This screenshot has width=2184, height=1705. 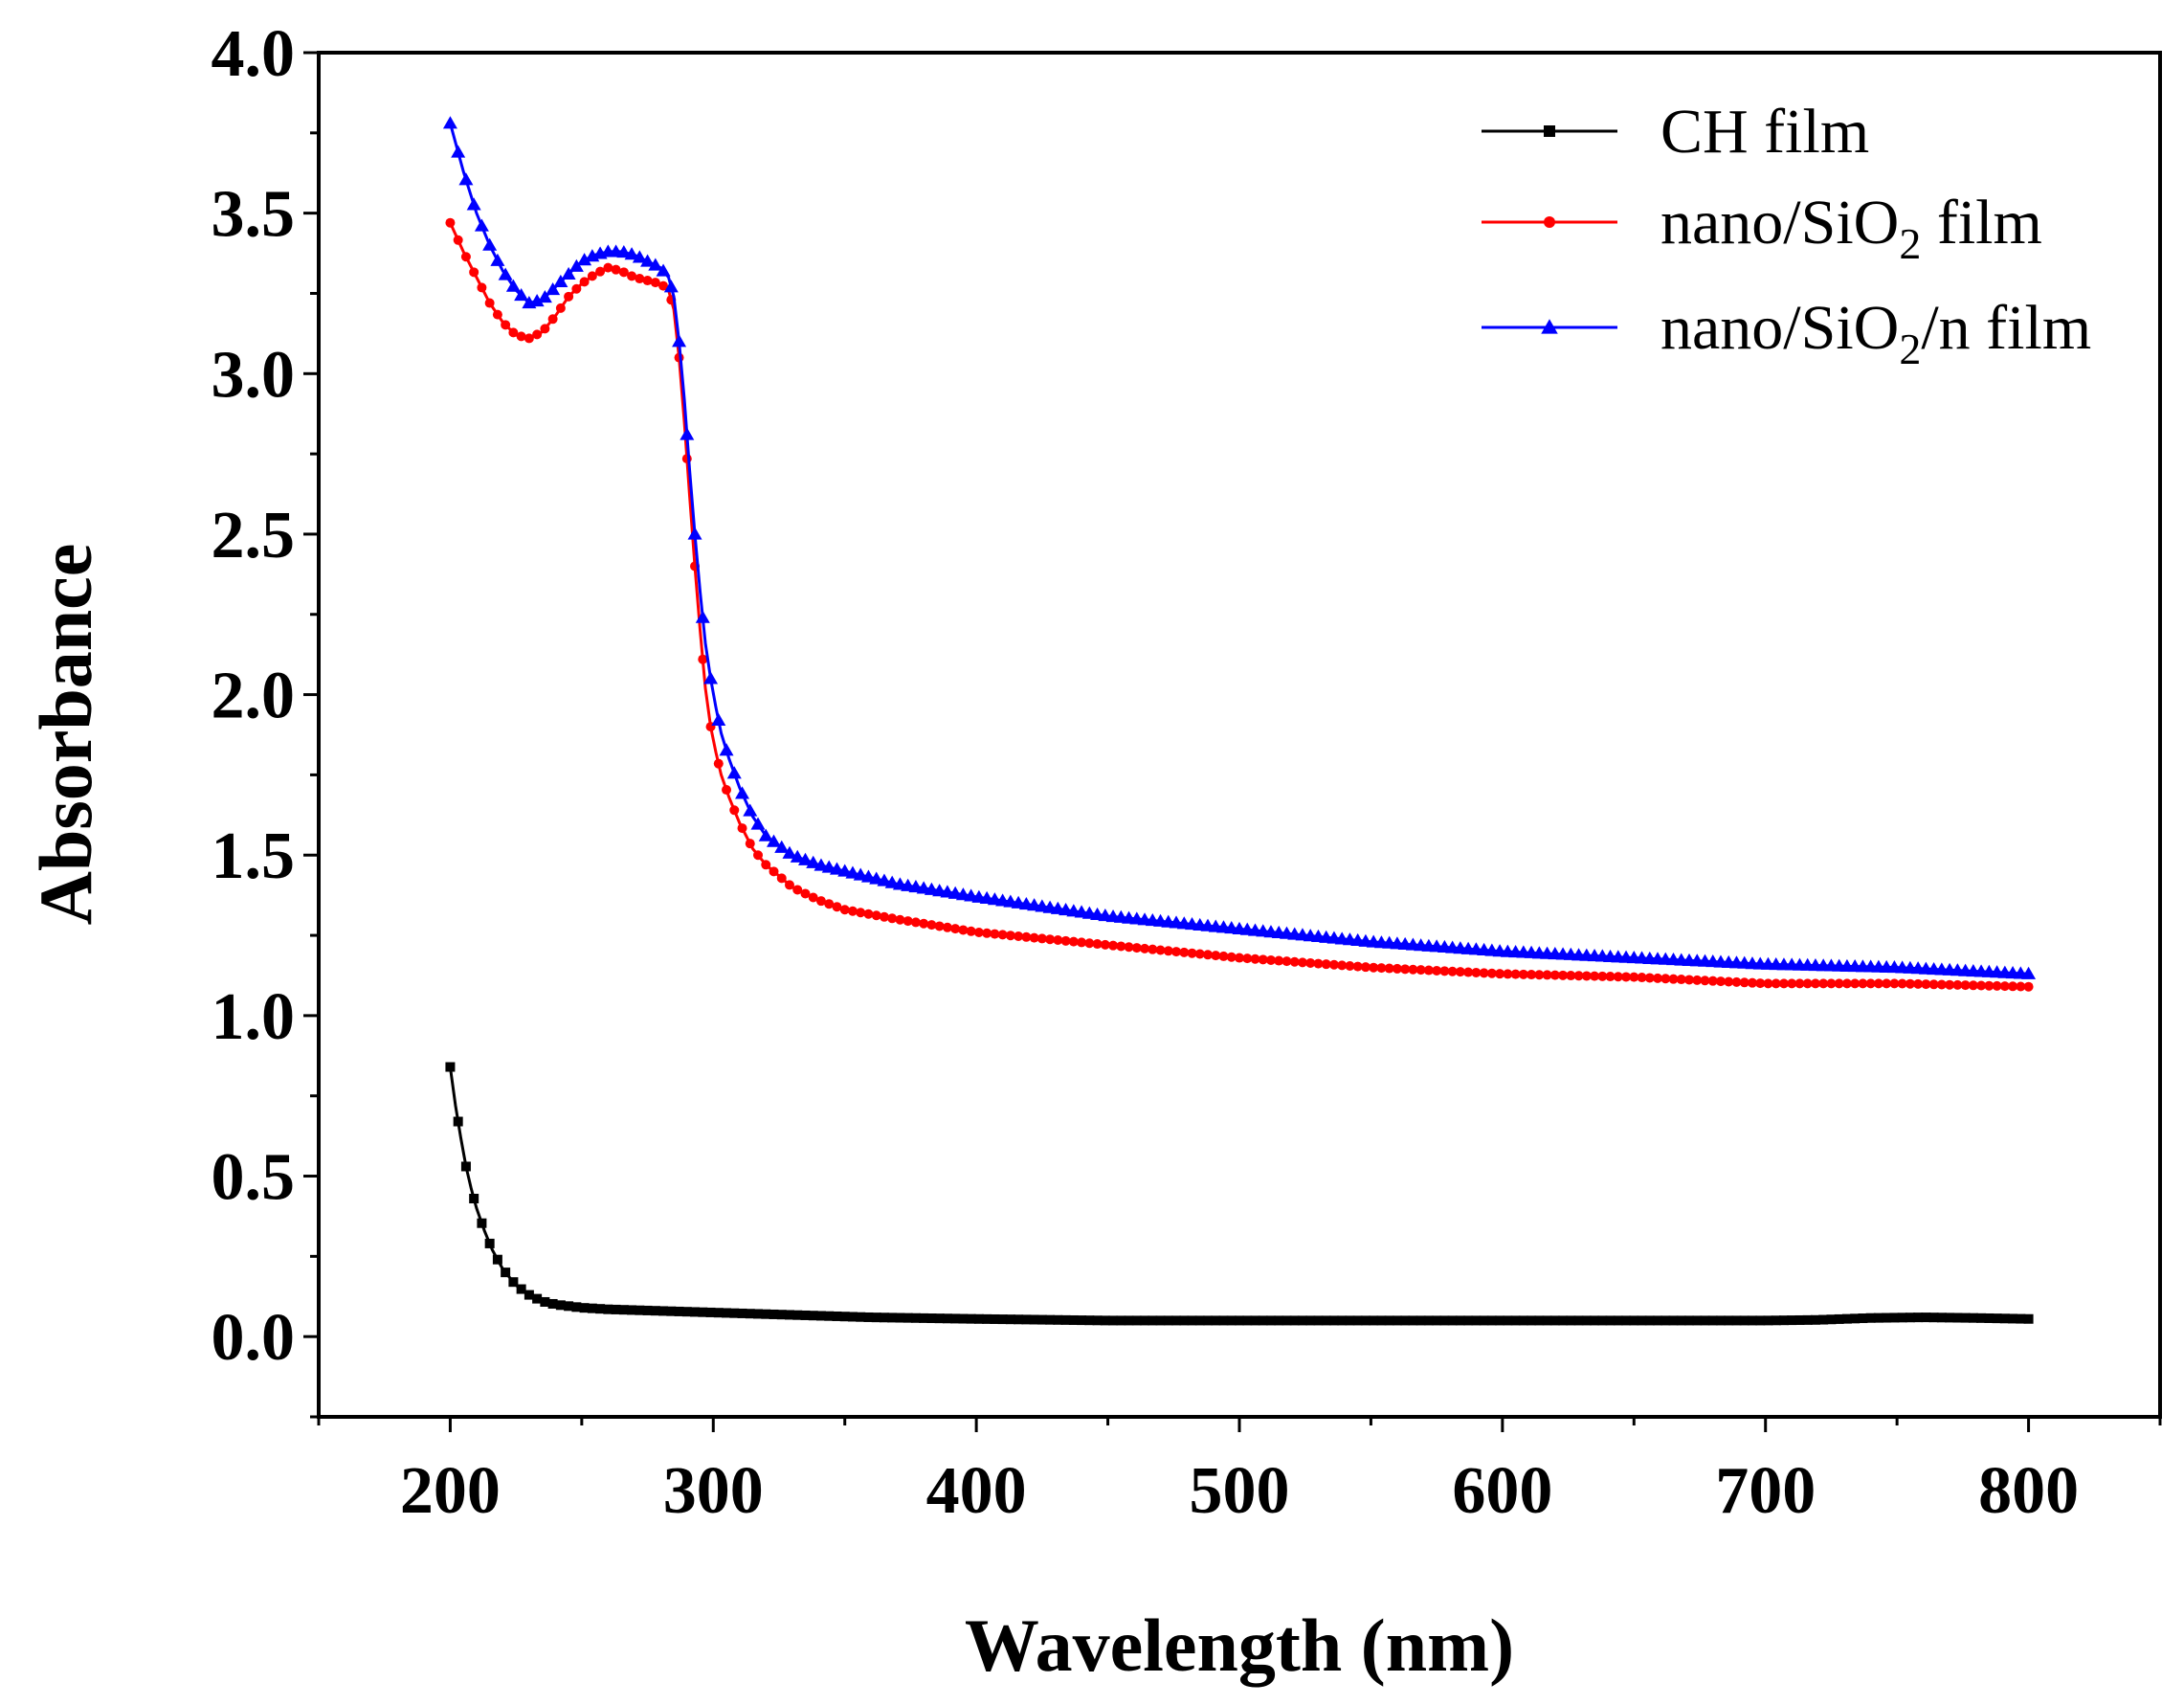 What do you see at coordinates (1502, 1491) in the screenshot?
I see `x-tick-label: 600` at bounding box center [1502, 1491].